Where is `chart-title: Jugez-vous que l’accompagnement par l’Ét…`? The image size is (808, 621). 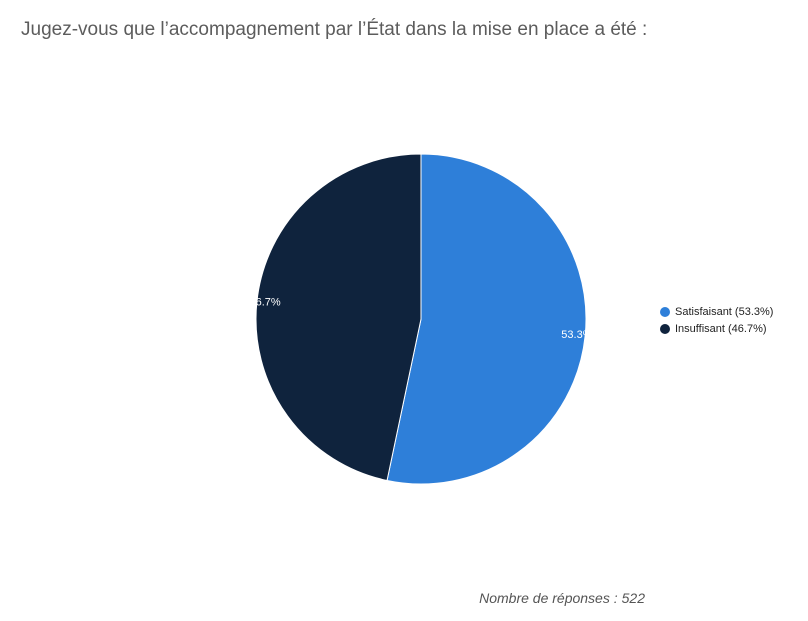
chart-title: Jugez-vous que l’accompagnement par l’Ét… is located at coordinates (334, 29).